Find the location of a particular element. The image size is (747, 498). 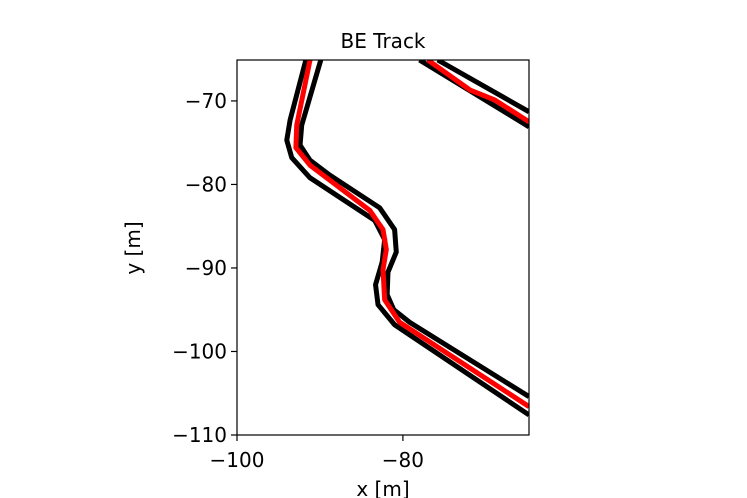

y-tick-label: −80 is located at coordinates (206, 184).